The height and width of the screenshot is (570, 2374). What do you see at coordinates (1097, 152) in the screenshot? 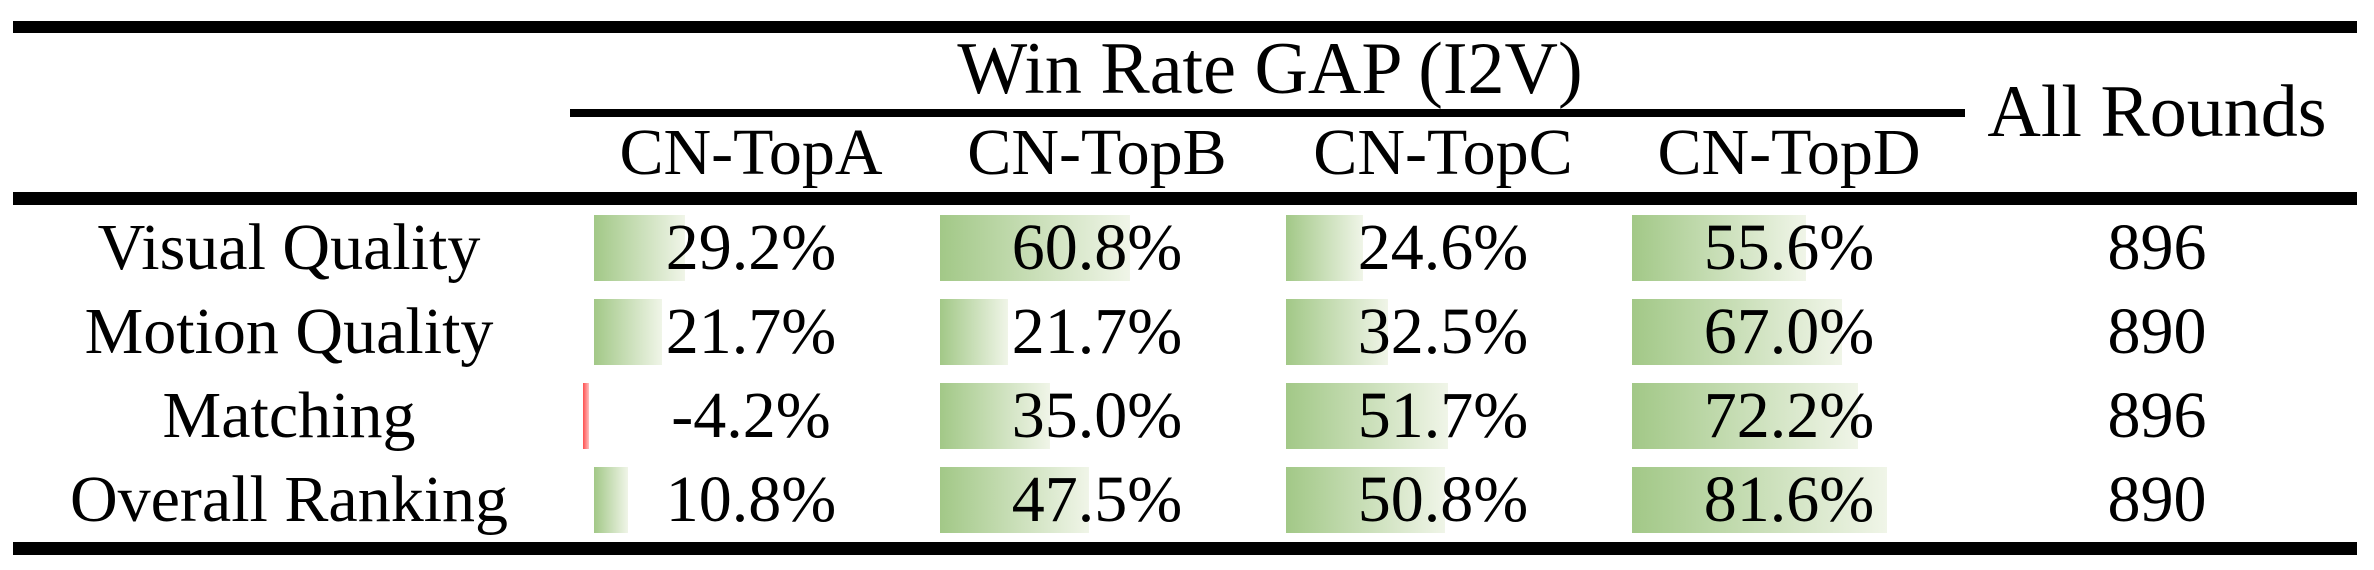
I see `column-header-cn-topb: CN-TopB` at bounding box center [1097, 152].